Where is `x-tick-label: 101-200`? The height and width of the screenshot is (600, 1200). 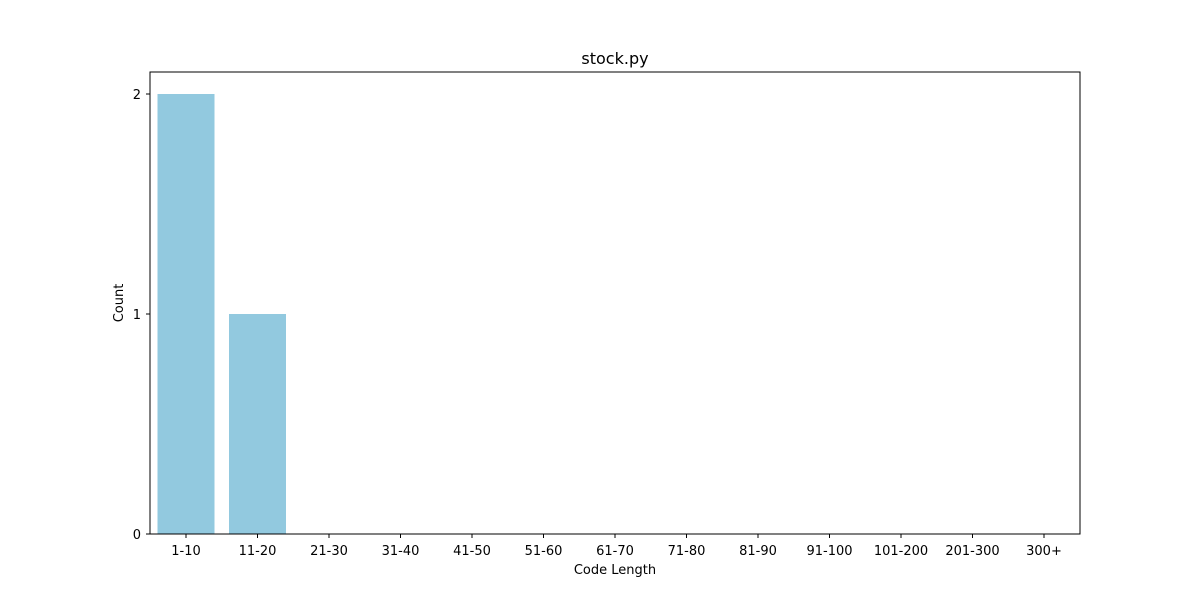 x-tick-label: 101-200 is located at coordinates (901, 551).